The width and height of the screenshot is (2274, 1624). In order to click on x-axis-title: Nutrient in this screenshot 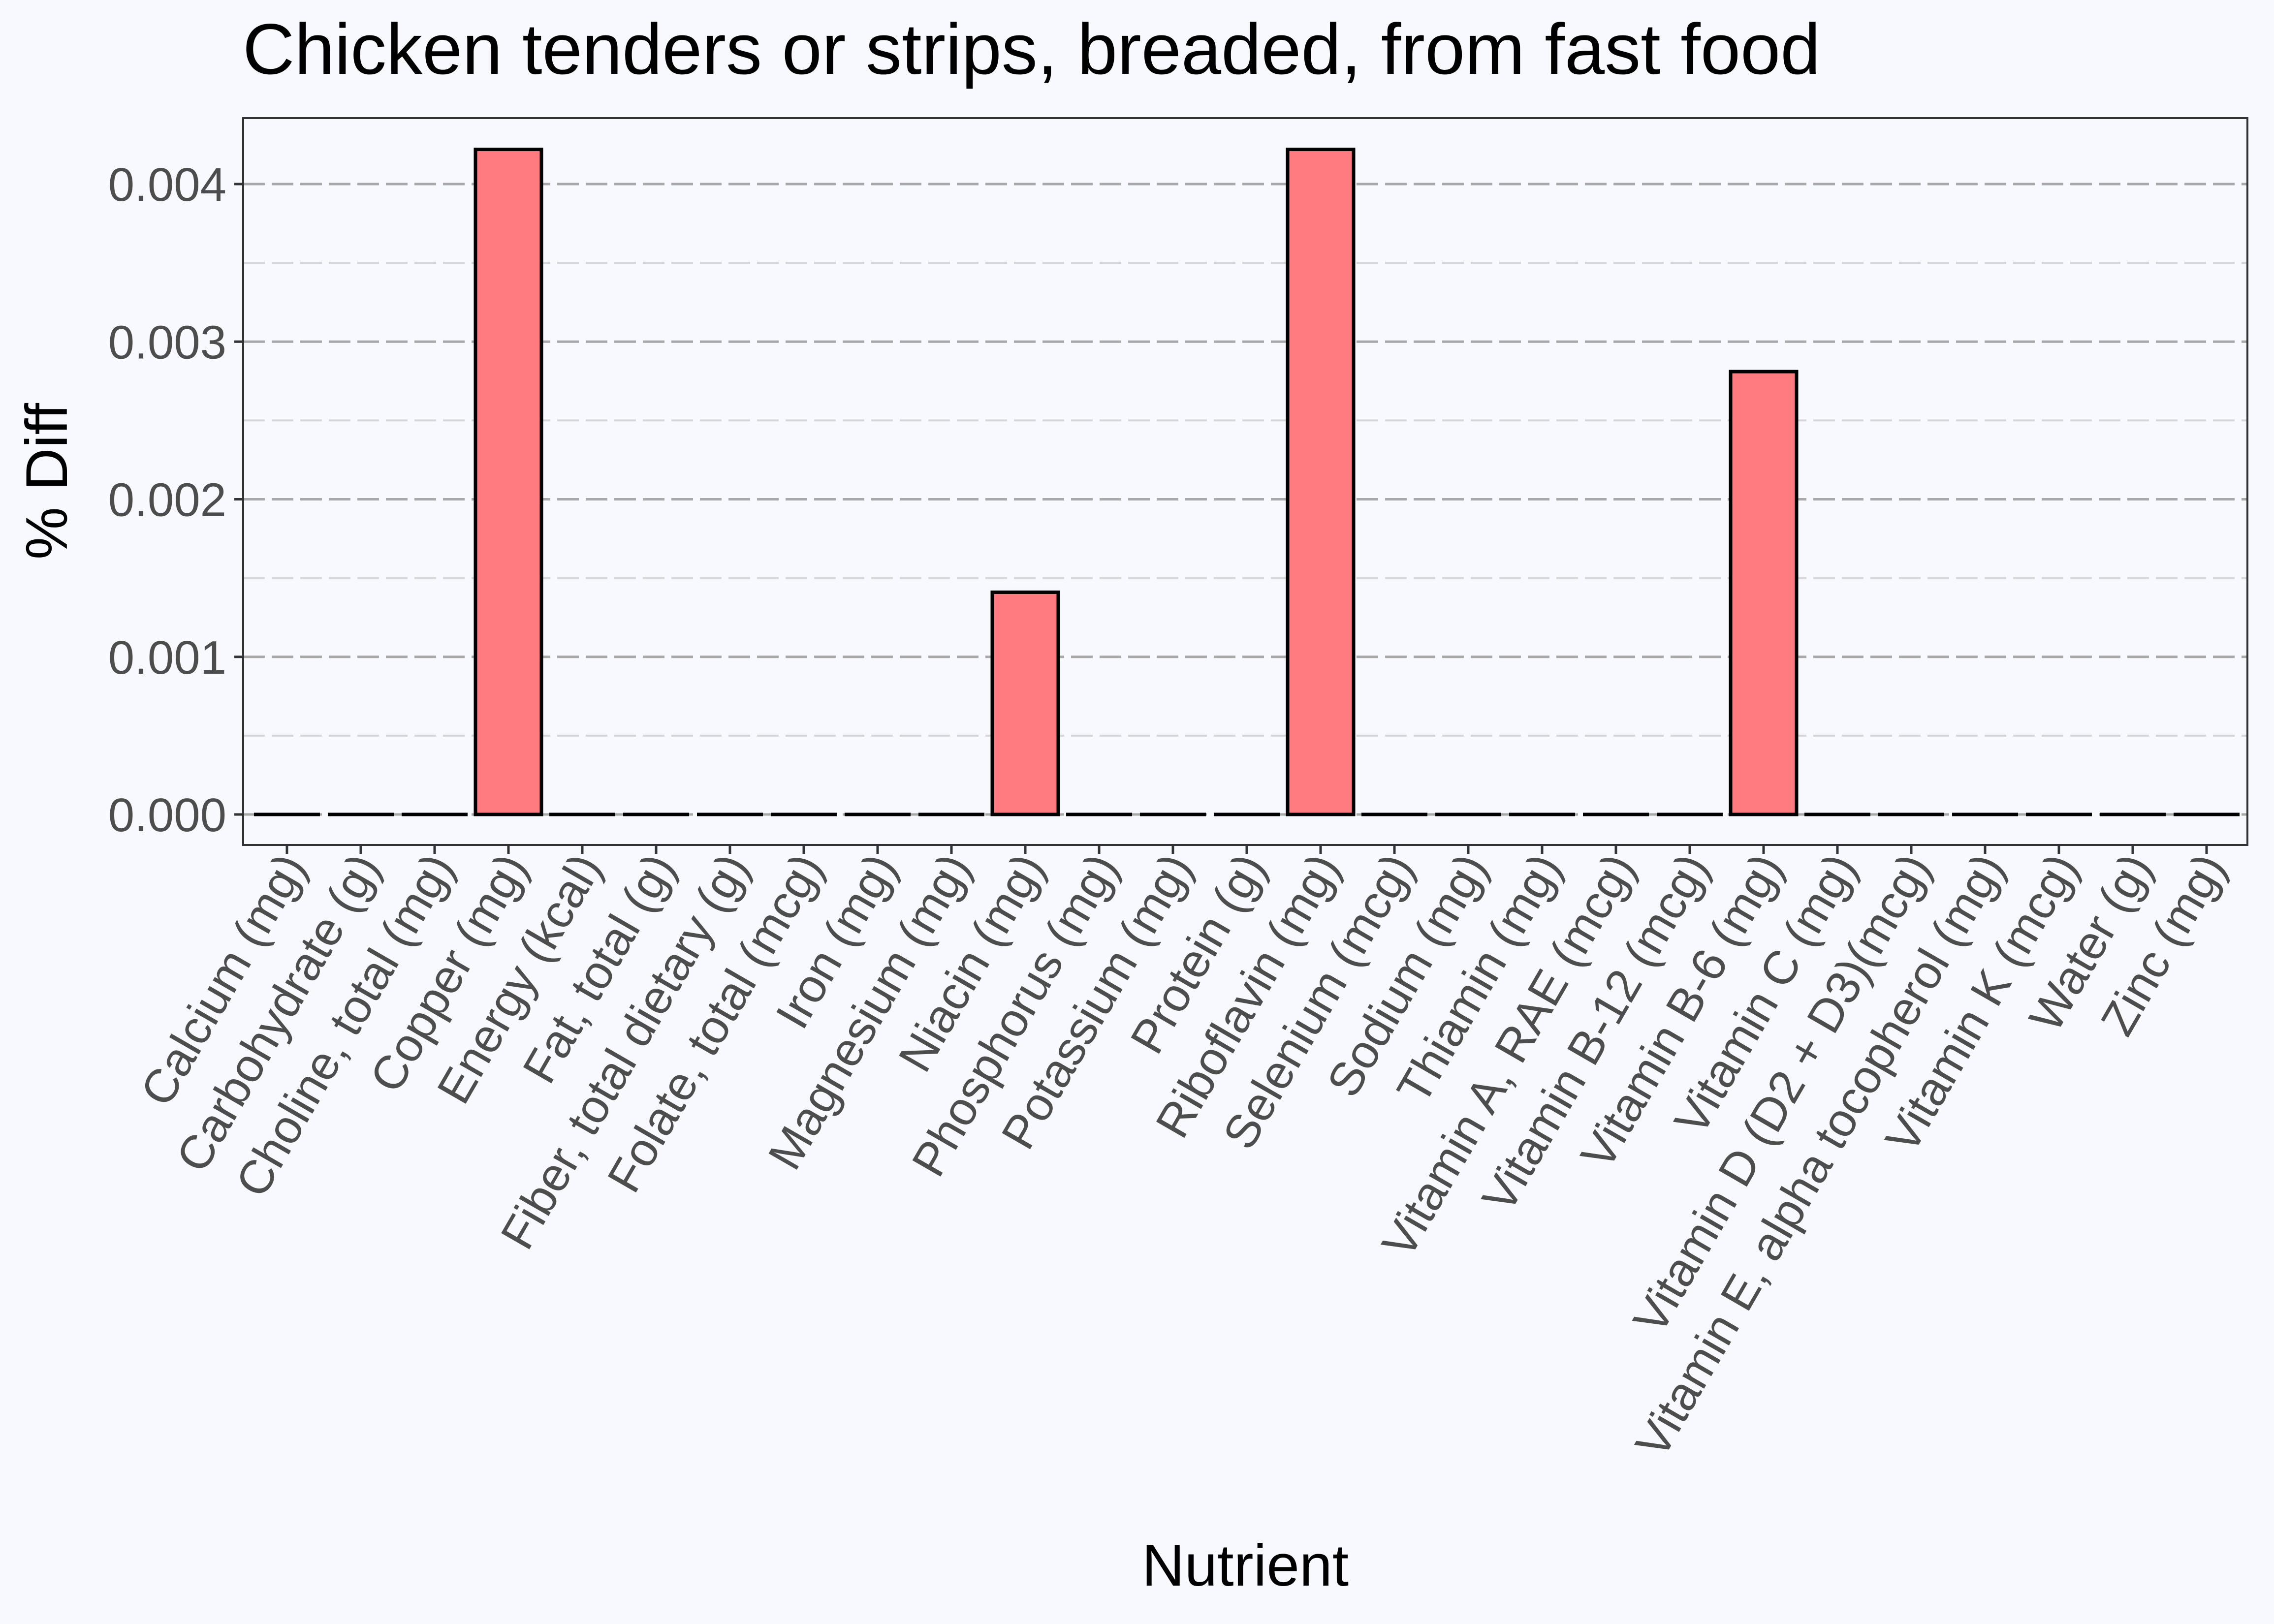, I will do `click(1245, 1565)`.